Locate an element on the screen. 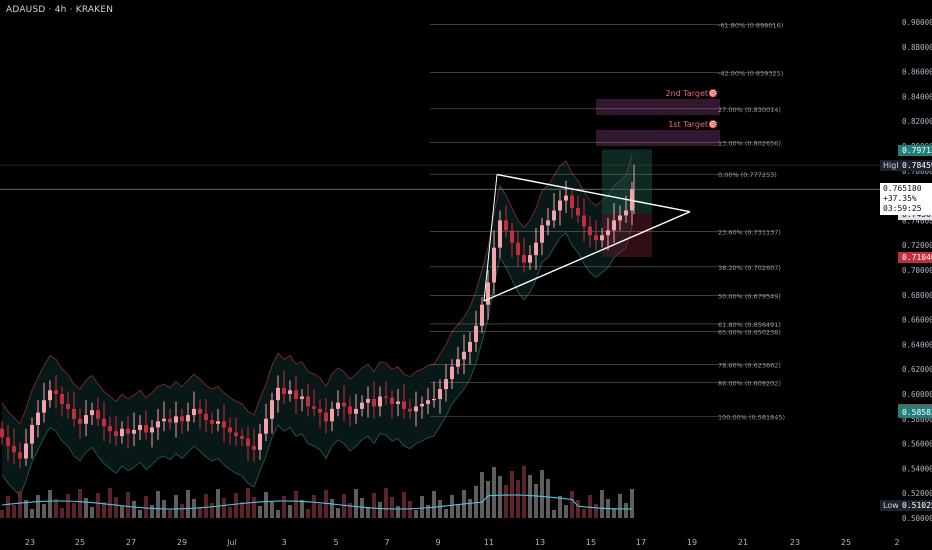 The image size is (932, 550). position-loss-zone is located at coordinates (627, 236).